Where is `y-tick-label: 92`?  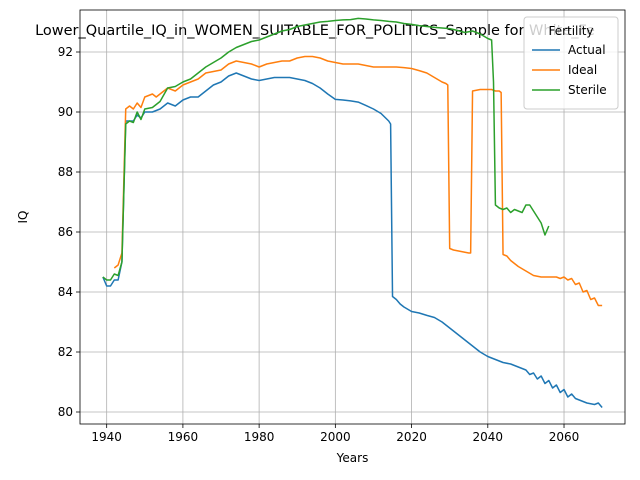
y-tick-label: 92 is located at coordinates (65, 52).